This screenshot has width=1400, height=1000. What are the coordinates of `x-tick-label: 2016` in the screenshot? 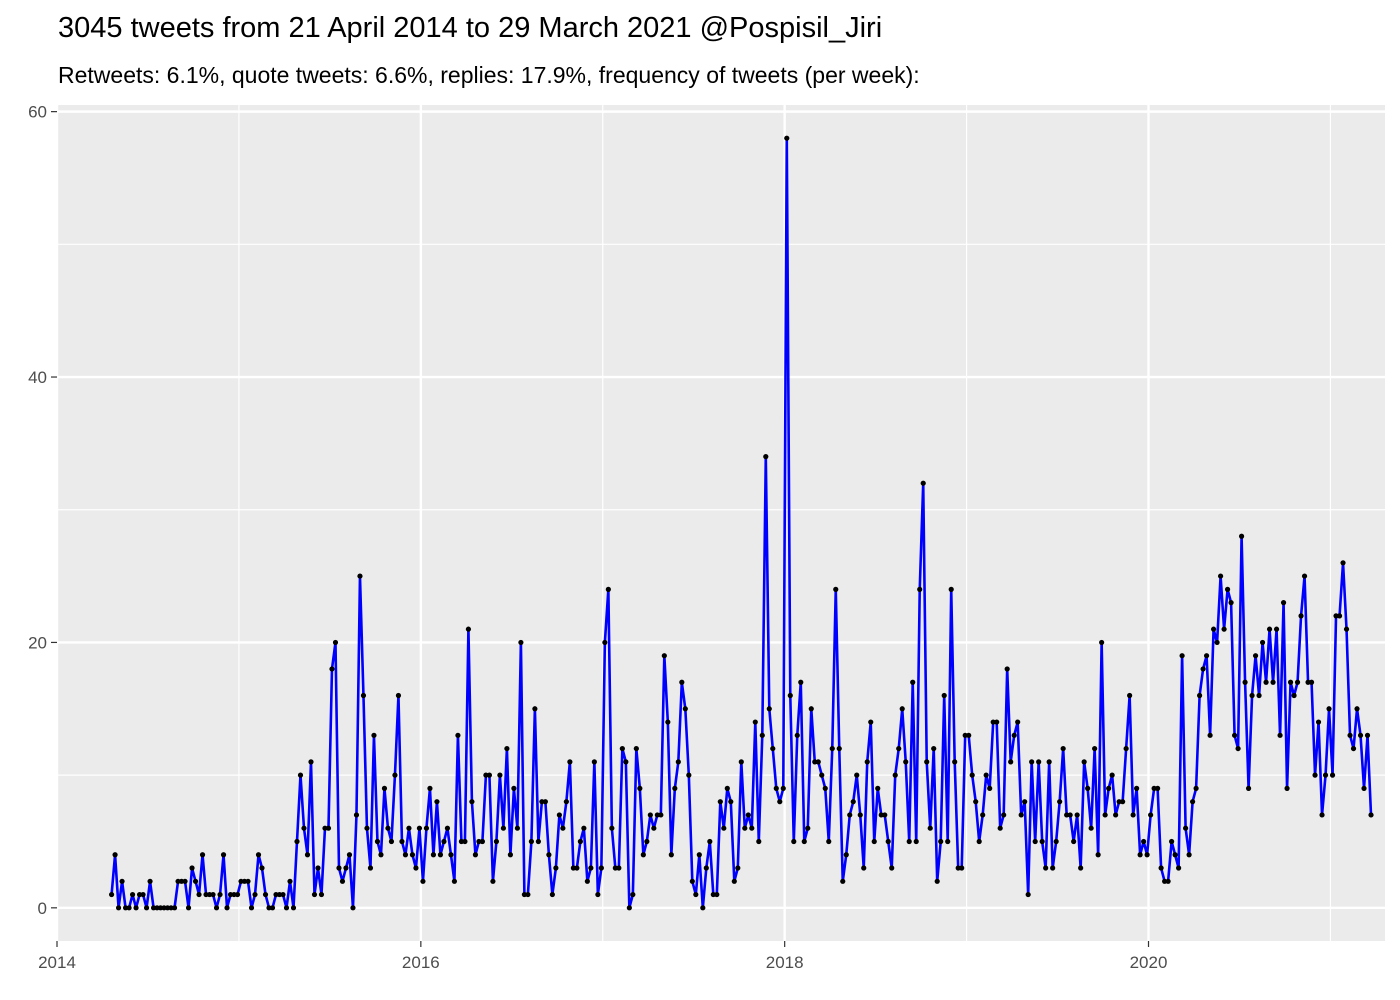 It's located at (421, 962).